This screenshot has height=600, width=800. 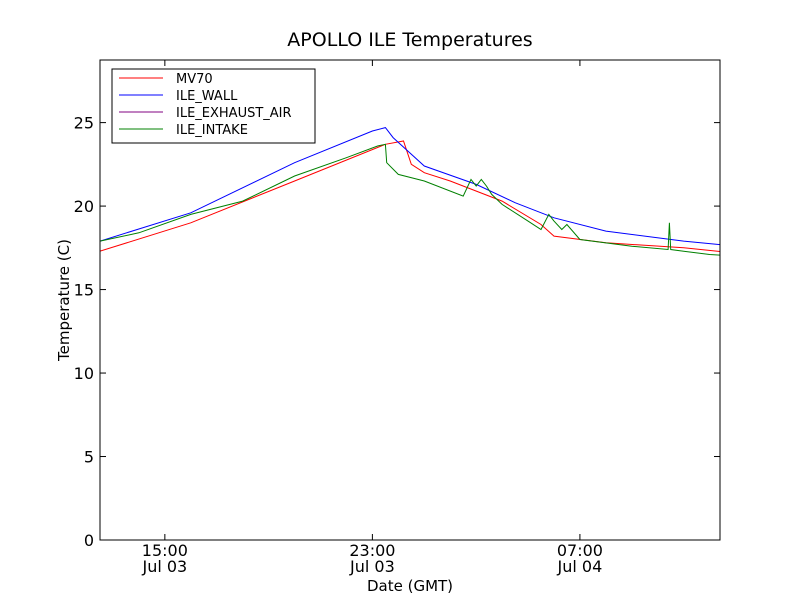 I want to click on x-tick-label-time: 07:00, so click(x=580, y=550).